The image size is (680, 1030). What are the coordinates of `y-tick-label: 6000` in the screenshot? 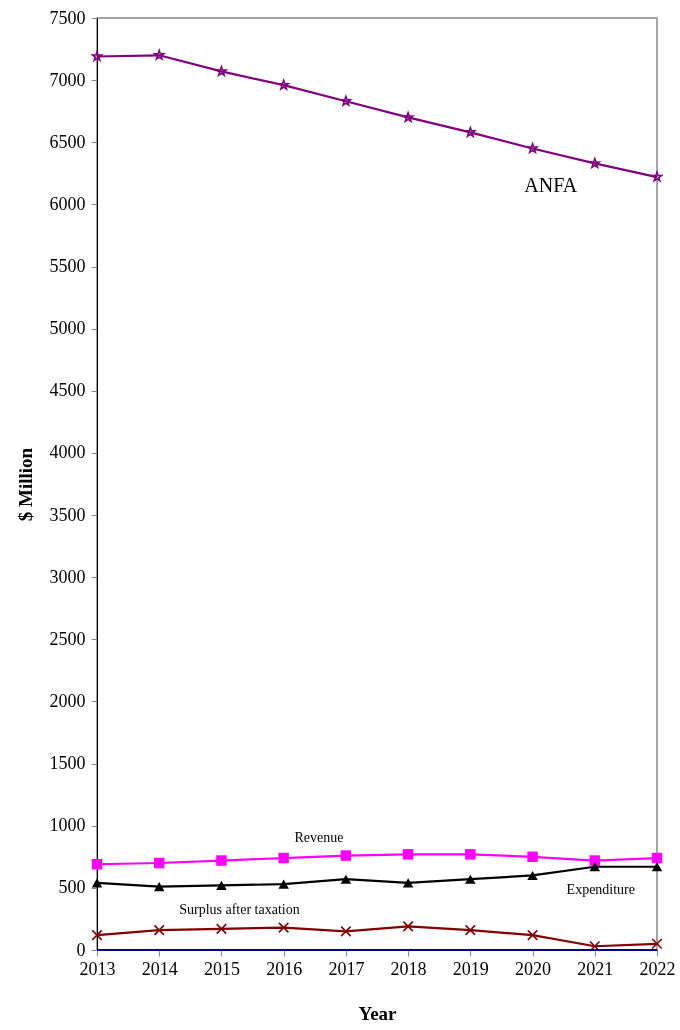 It's located at (67, 203).